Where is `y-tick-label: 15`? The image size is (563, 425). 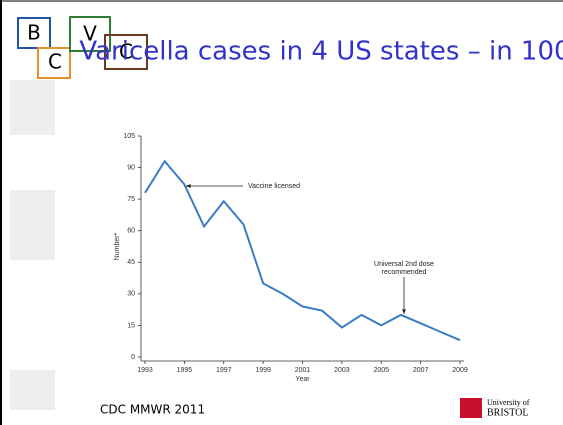
y-tick-label: 15 is located at coordinates (131, 325).